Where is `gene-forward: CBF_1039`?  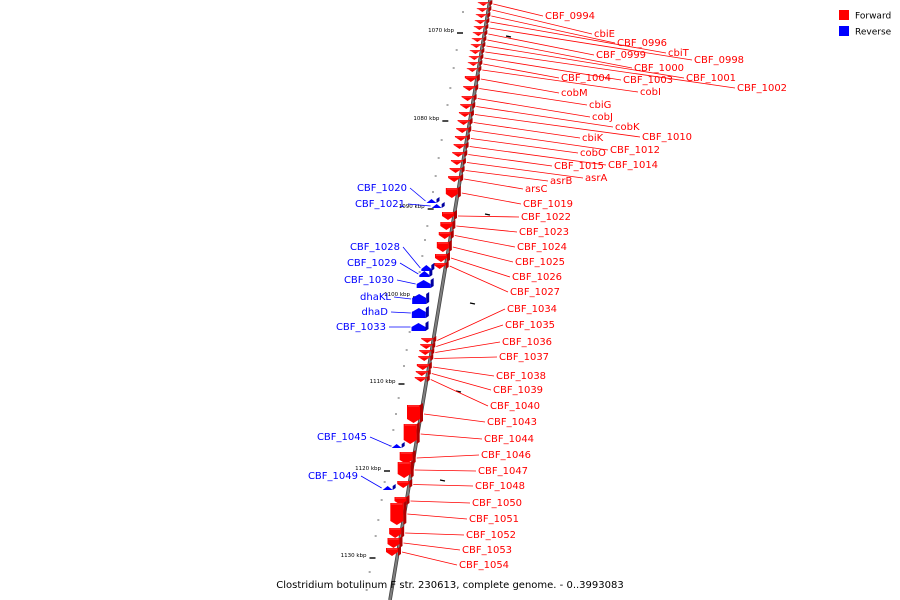
gene-forward: CBF_1039 is located at coordinates (479, 382).